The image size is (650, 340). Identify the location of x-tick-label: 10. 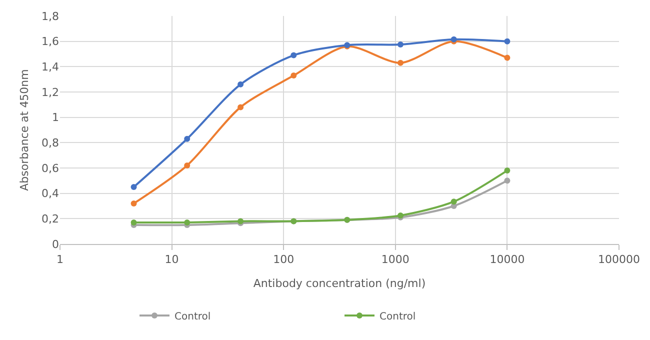
(171, 259).